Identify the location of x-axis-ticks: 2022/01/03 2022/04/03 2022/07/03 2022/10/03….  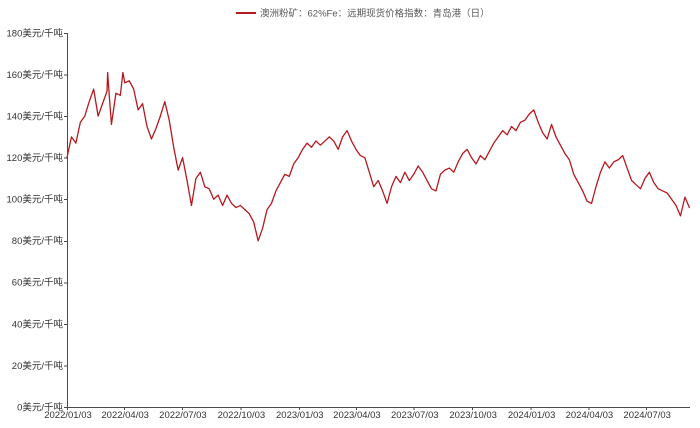
(357, 414).